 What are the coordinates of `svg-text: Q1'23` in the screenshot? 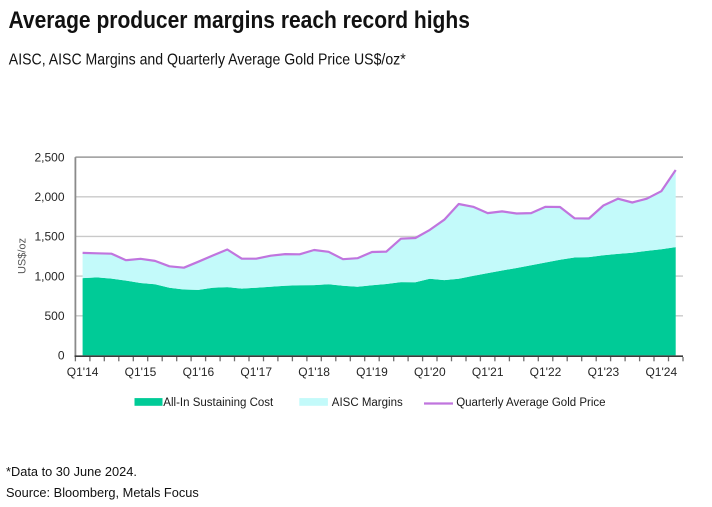 It's located at (604, 372).